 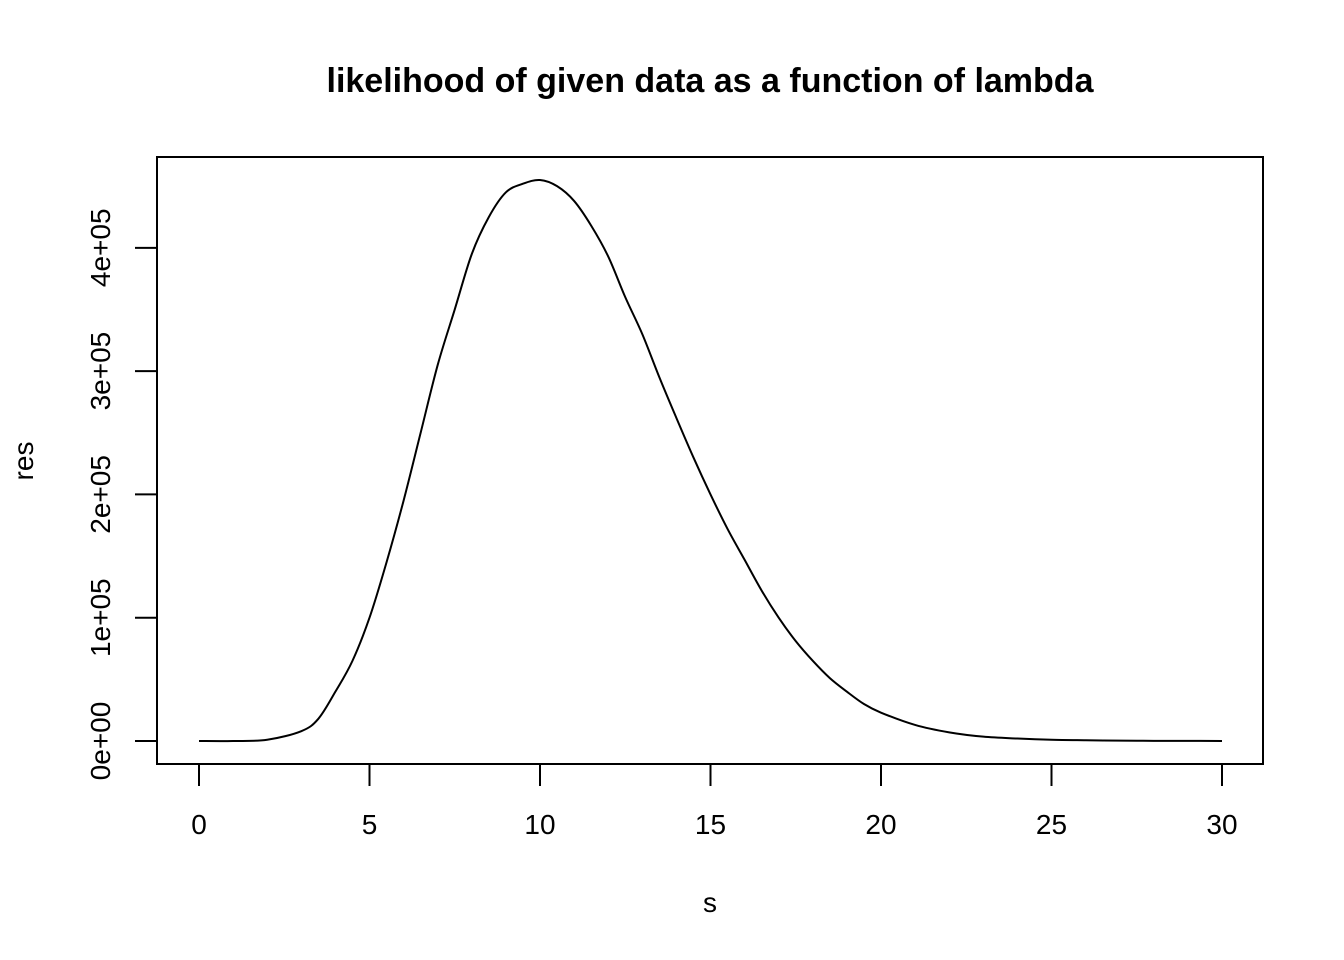 I want to click on x-axis-label: s, so click(x=710, y=902).